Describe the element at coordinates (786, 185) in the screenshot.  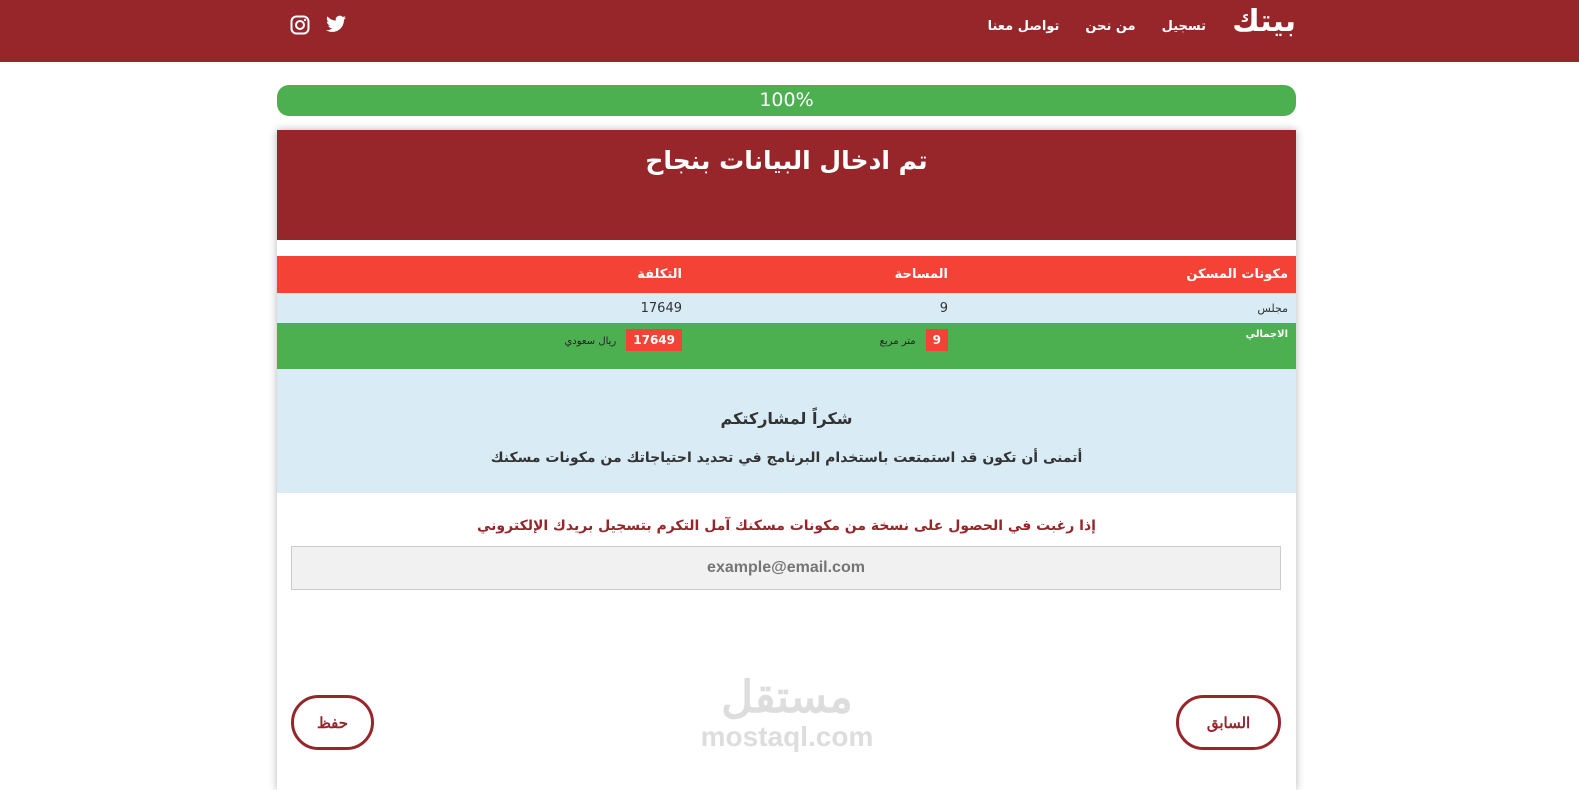
I see `card-title: تم ادخال البيانات بنجاح` at that location.